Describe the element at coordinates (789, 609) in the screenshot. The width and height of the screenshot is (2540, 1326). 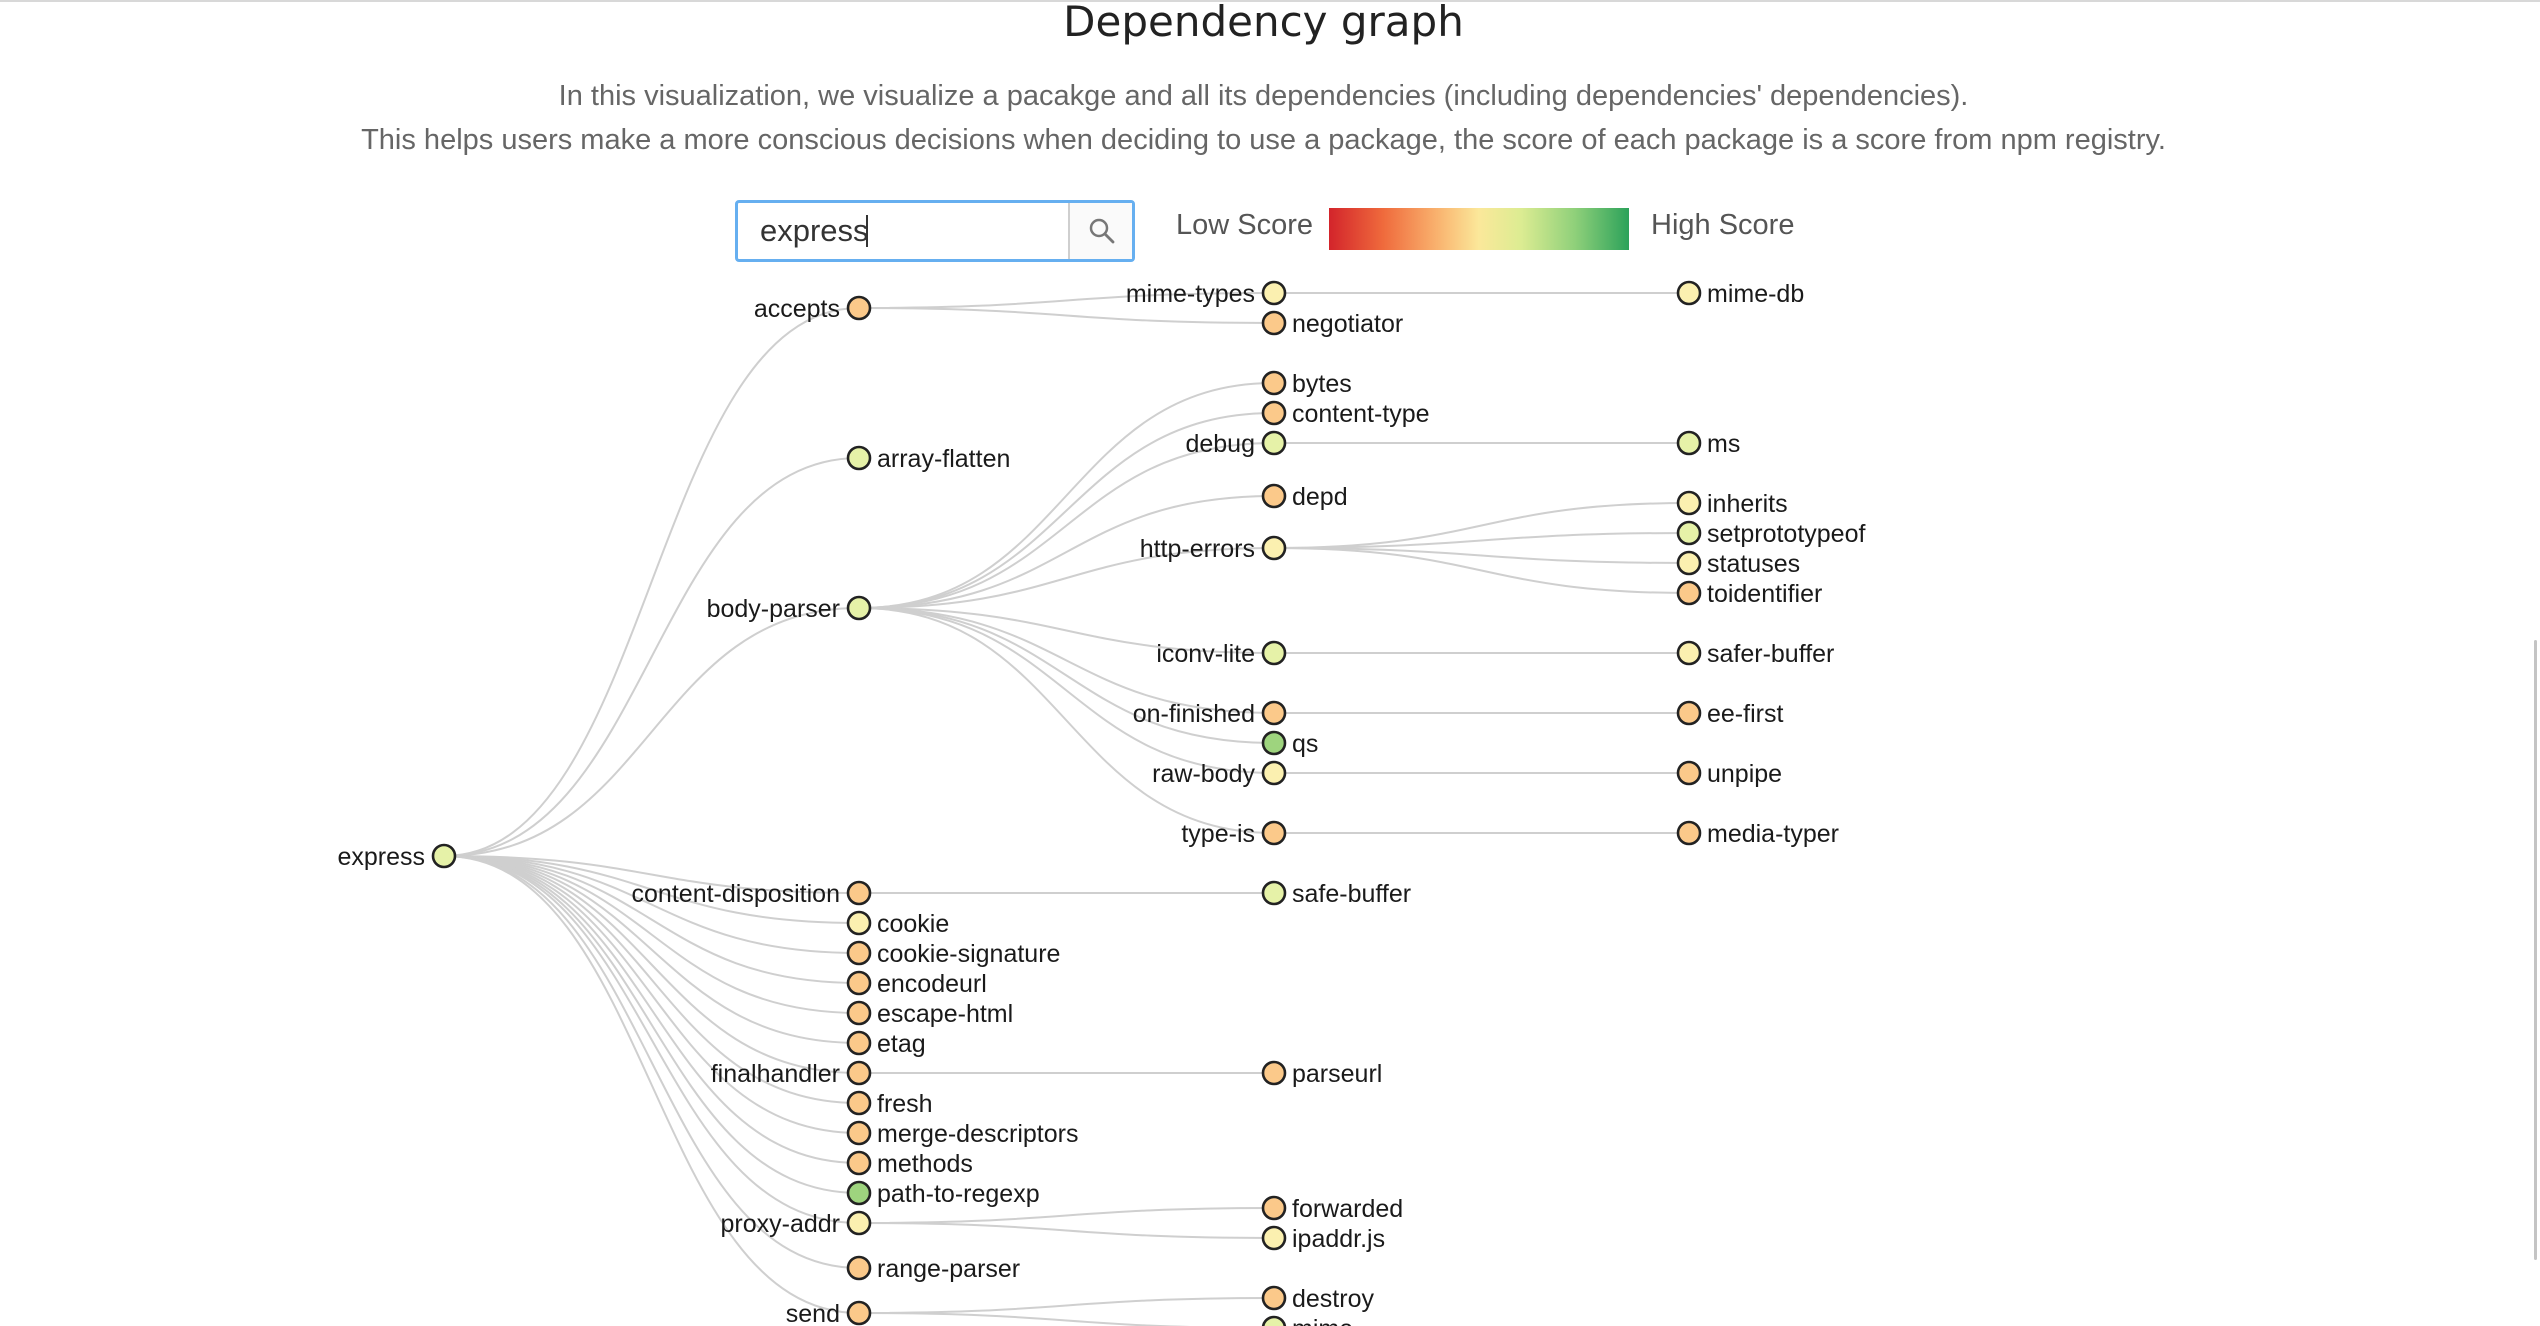
I see `node-body-parser: body-parser` at that location.